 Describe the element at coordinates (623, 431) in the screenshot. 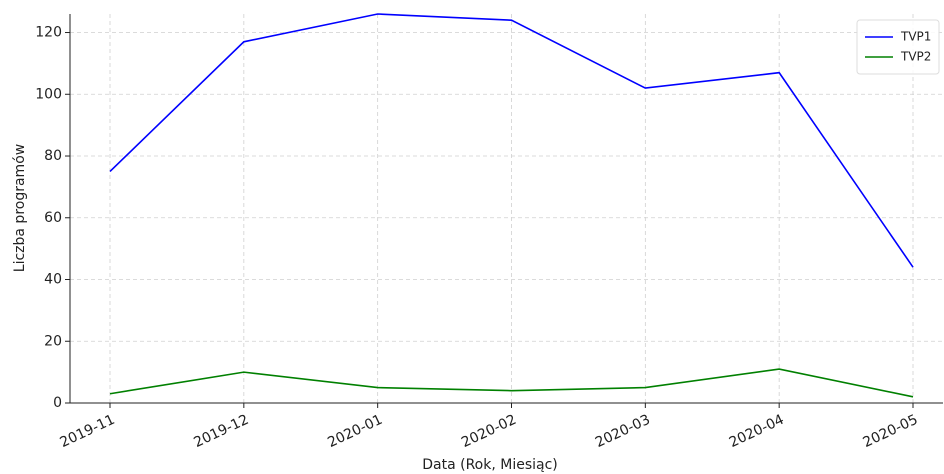

I see `x-tick-label: 2020-03` at that location.